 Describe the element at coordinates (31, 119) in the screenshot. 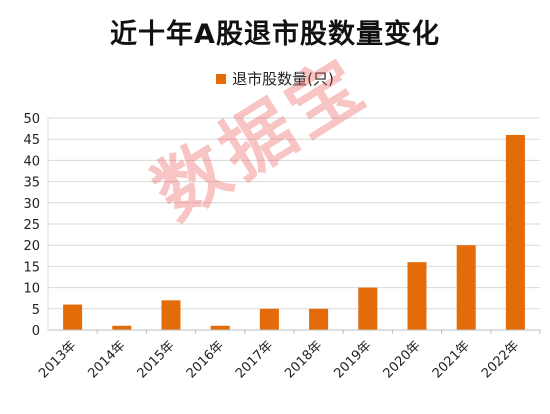

I see `y-tick-label-10: 50` at that location.